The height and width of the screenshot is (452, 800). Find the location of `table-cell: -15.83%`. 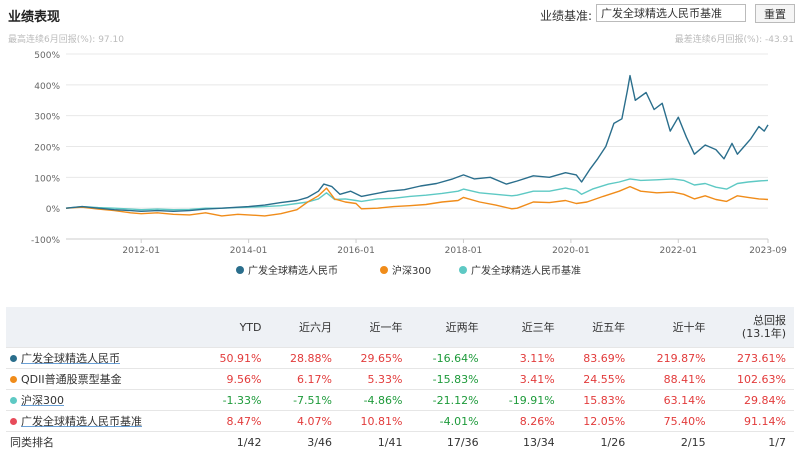

table-cell: -15.83% is located at coordinates (449, 379).